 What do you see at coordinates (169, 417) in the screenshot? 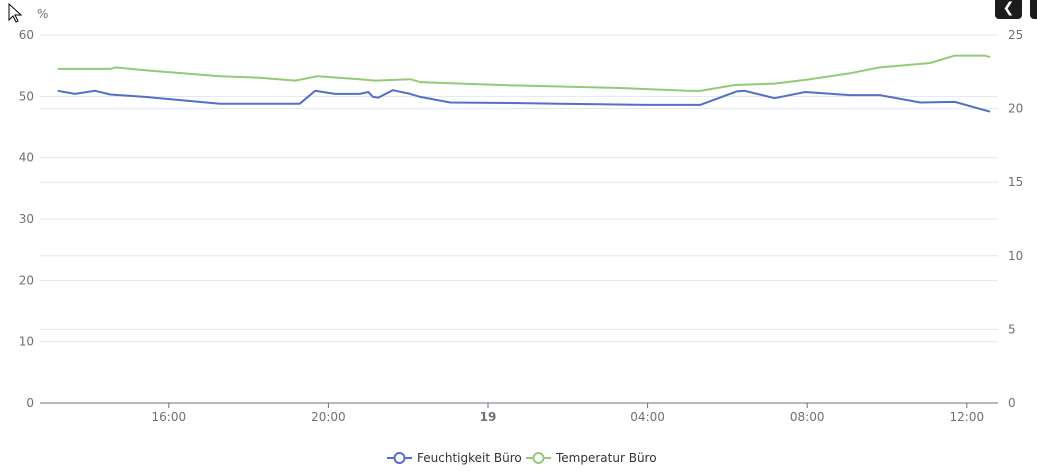
I see `x-tick-label: 16:00` at bounding box center [169, 417].